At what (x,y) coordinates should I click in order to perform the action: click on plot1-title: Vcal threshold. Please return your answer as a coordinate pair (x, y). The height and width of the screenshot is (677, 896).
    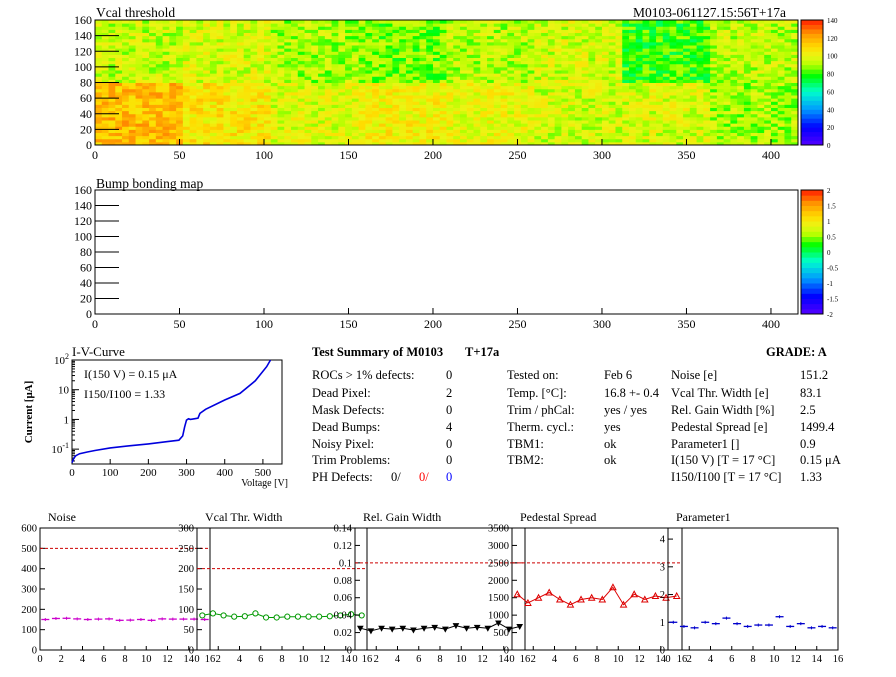
    Looking at the image, I should click on (136, 12).